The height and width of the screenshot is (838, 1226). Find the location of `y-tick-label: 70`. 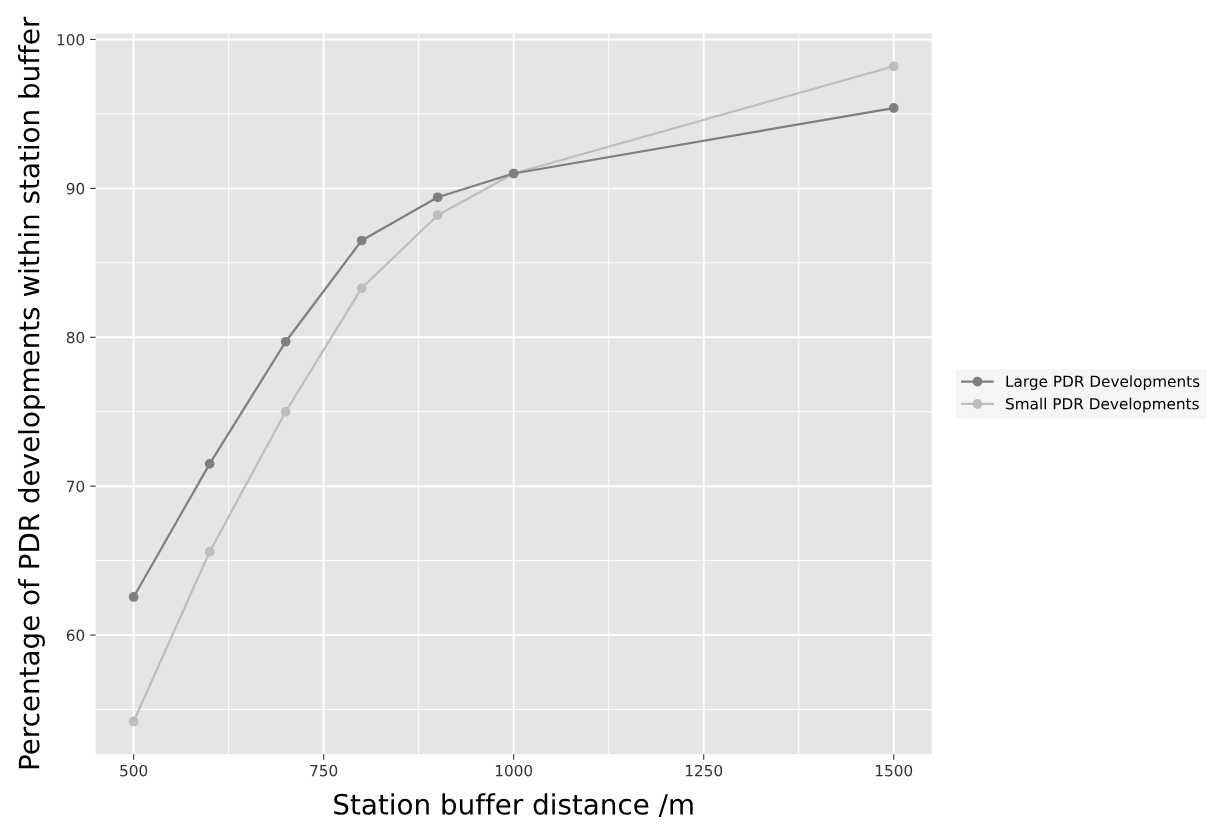

y-tick-label: 70 is located at coordinates (76, 486).